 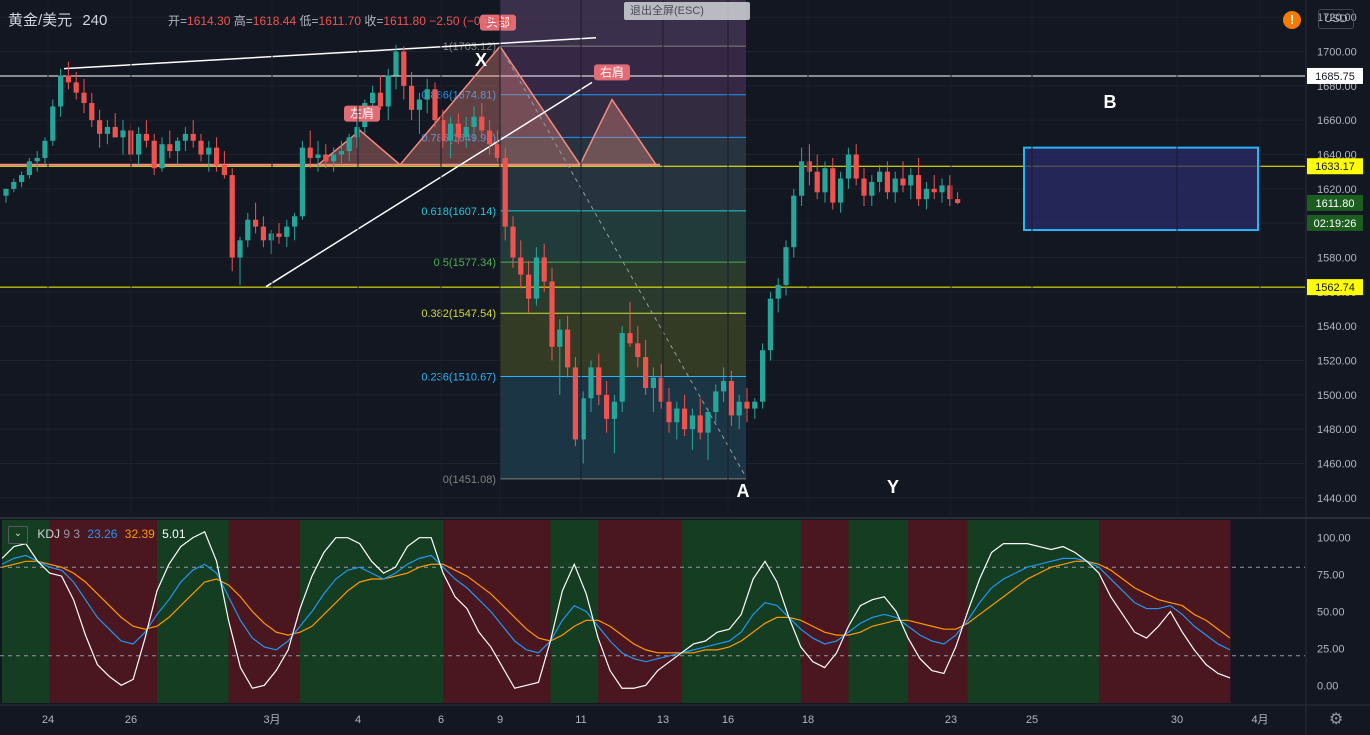 What do you see at coordinates (580, 720) in the screenshot?
I see `time-tick-label: 11` at bounding box center [580, 720].